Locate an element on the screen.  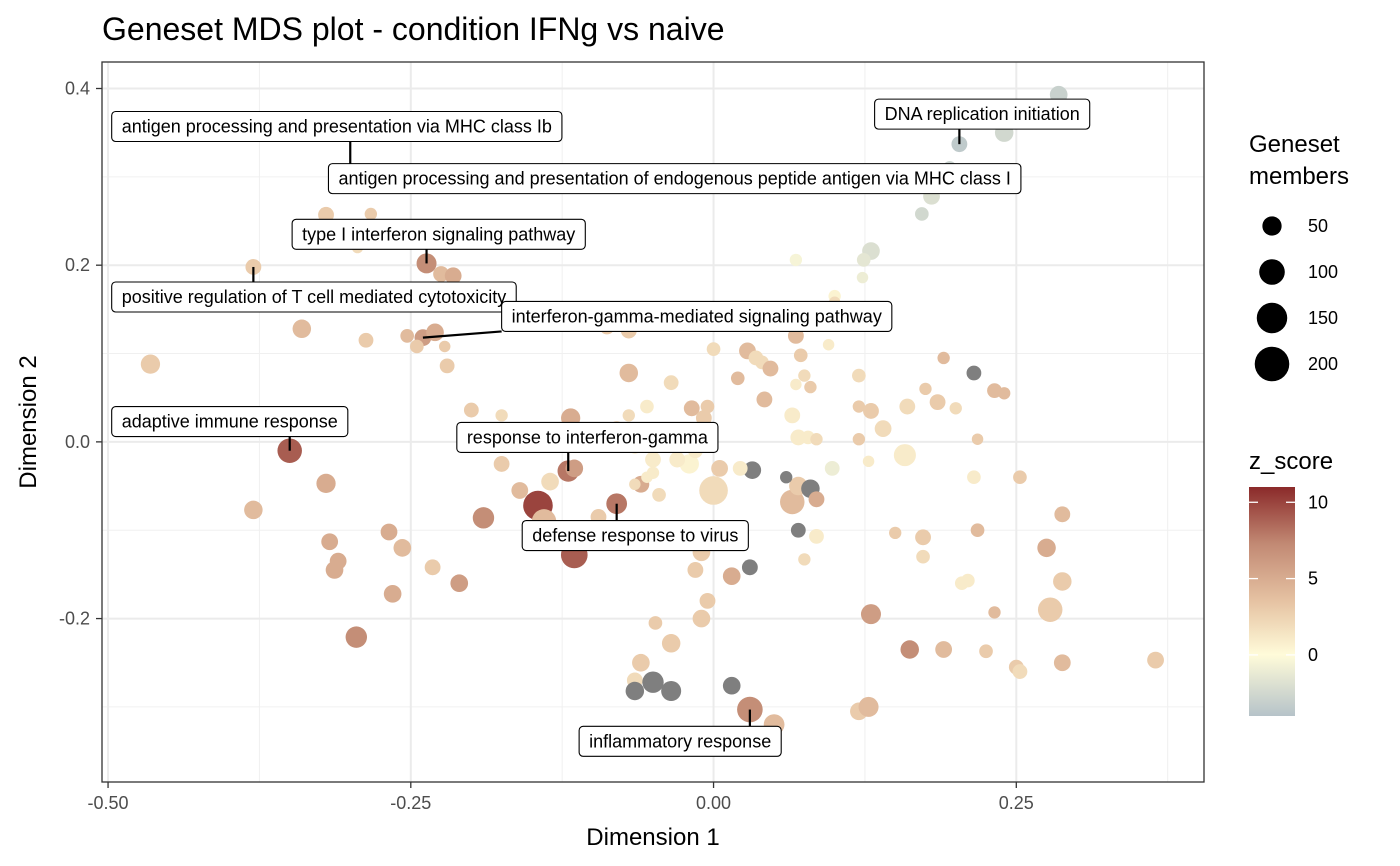
y-axis-title: Dimension 2 is located at coordinates (28, 421).